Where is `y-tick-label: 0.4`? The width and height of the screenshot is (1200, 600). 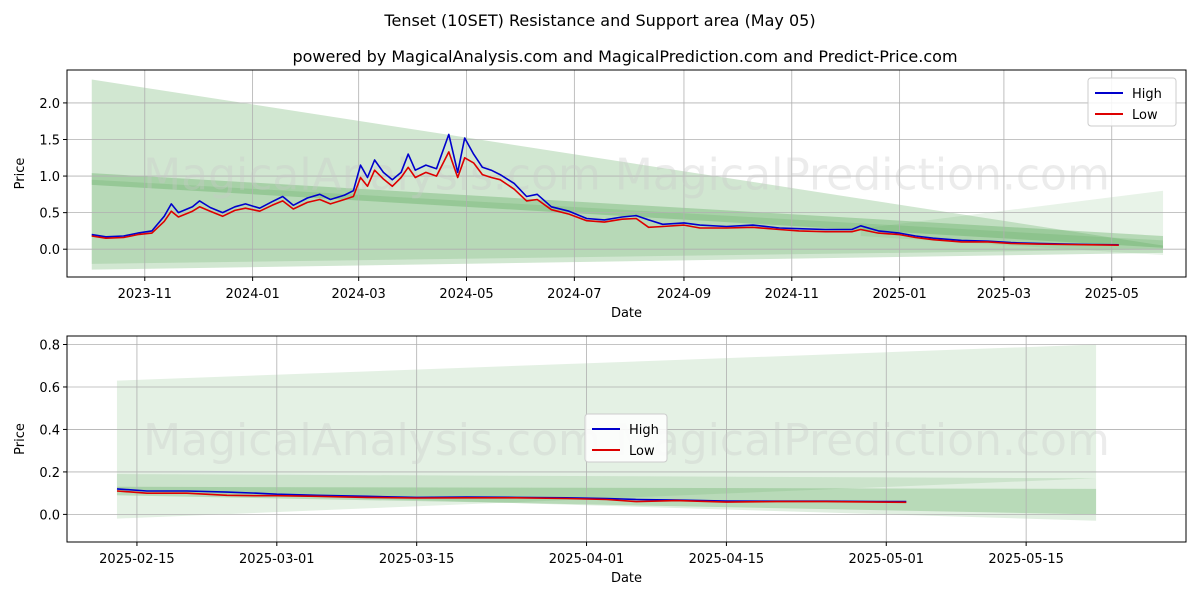
y-tick-label: 0.4 is located at coordinates (49, 430).